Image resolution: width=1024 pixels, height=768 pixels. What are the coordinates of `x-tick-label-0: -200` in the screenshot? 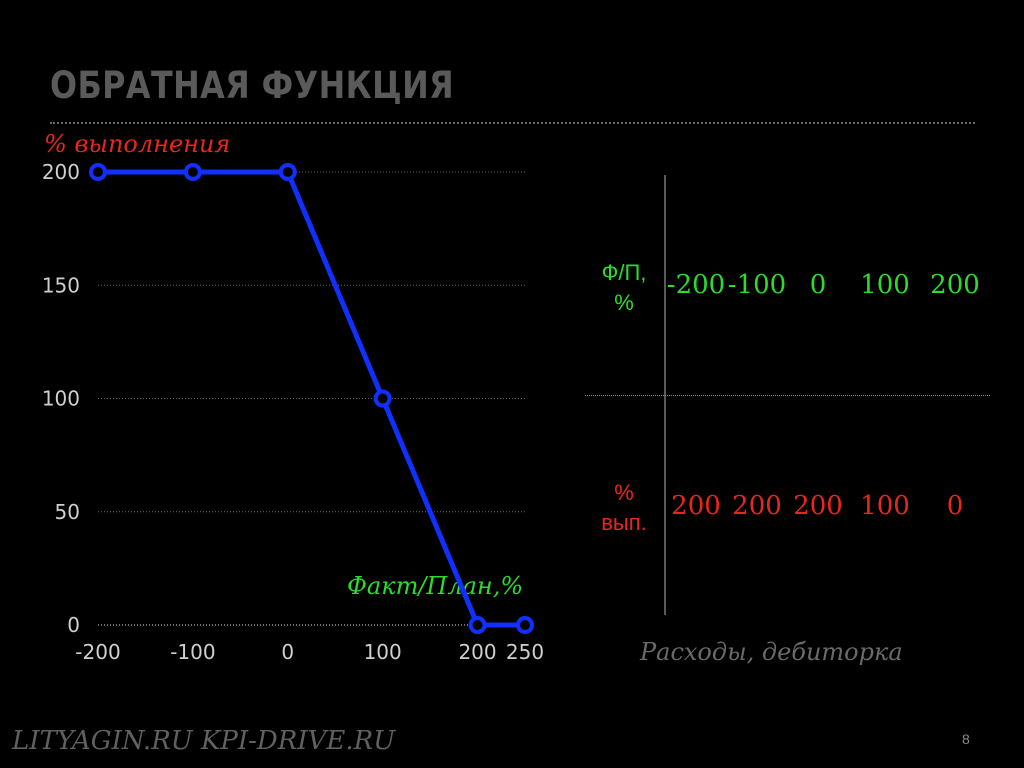 It's located at (97, 652).